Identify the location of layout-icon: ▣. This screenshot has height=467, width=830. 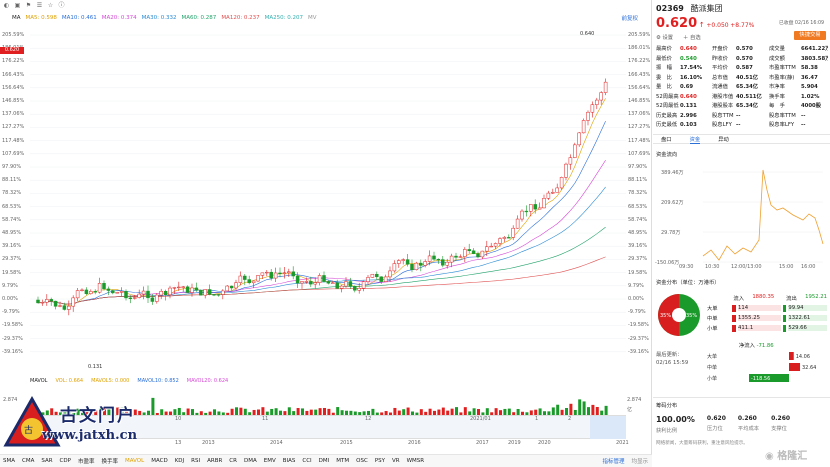
(17, 5).